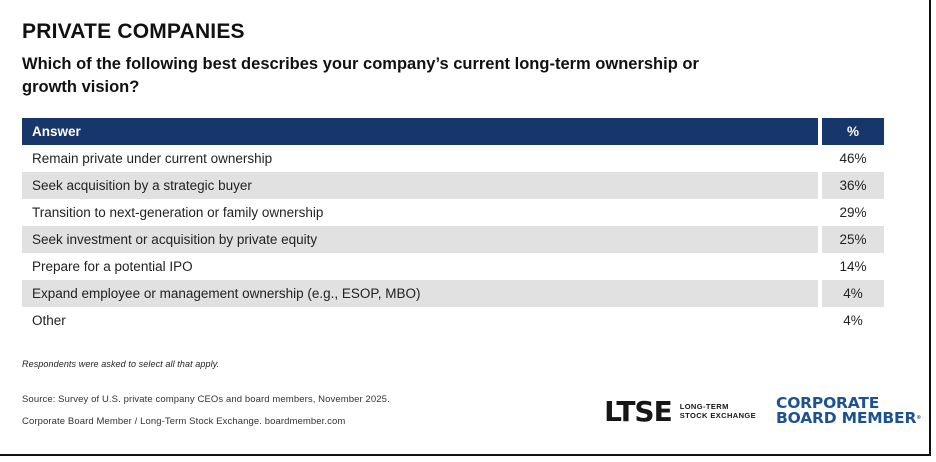 This screenshot has width=936, height=462. I want to click on header-cell-answer: Answer, so click(420, 131).